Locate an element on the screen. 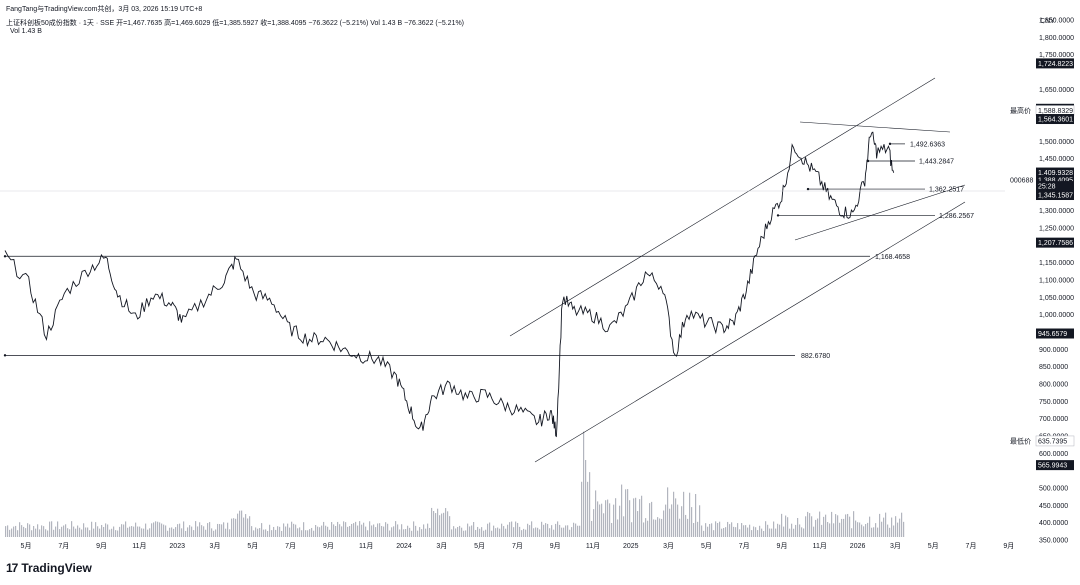 This screenshot has height=585, width=1080. level-label: 1,443.2847 is located at coordinates (936, 161).